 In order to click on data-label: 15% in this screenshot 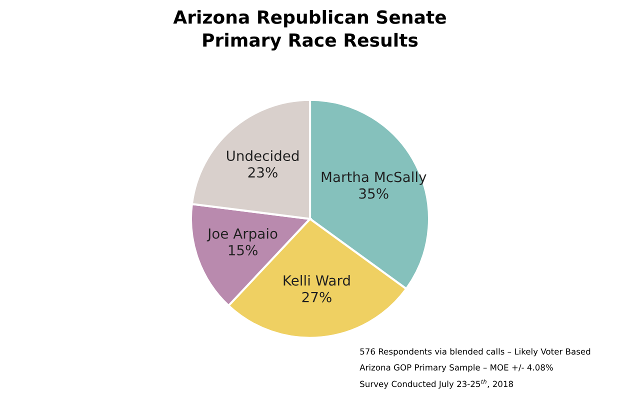, I will do `click(243, 250)`.